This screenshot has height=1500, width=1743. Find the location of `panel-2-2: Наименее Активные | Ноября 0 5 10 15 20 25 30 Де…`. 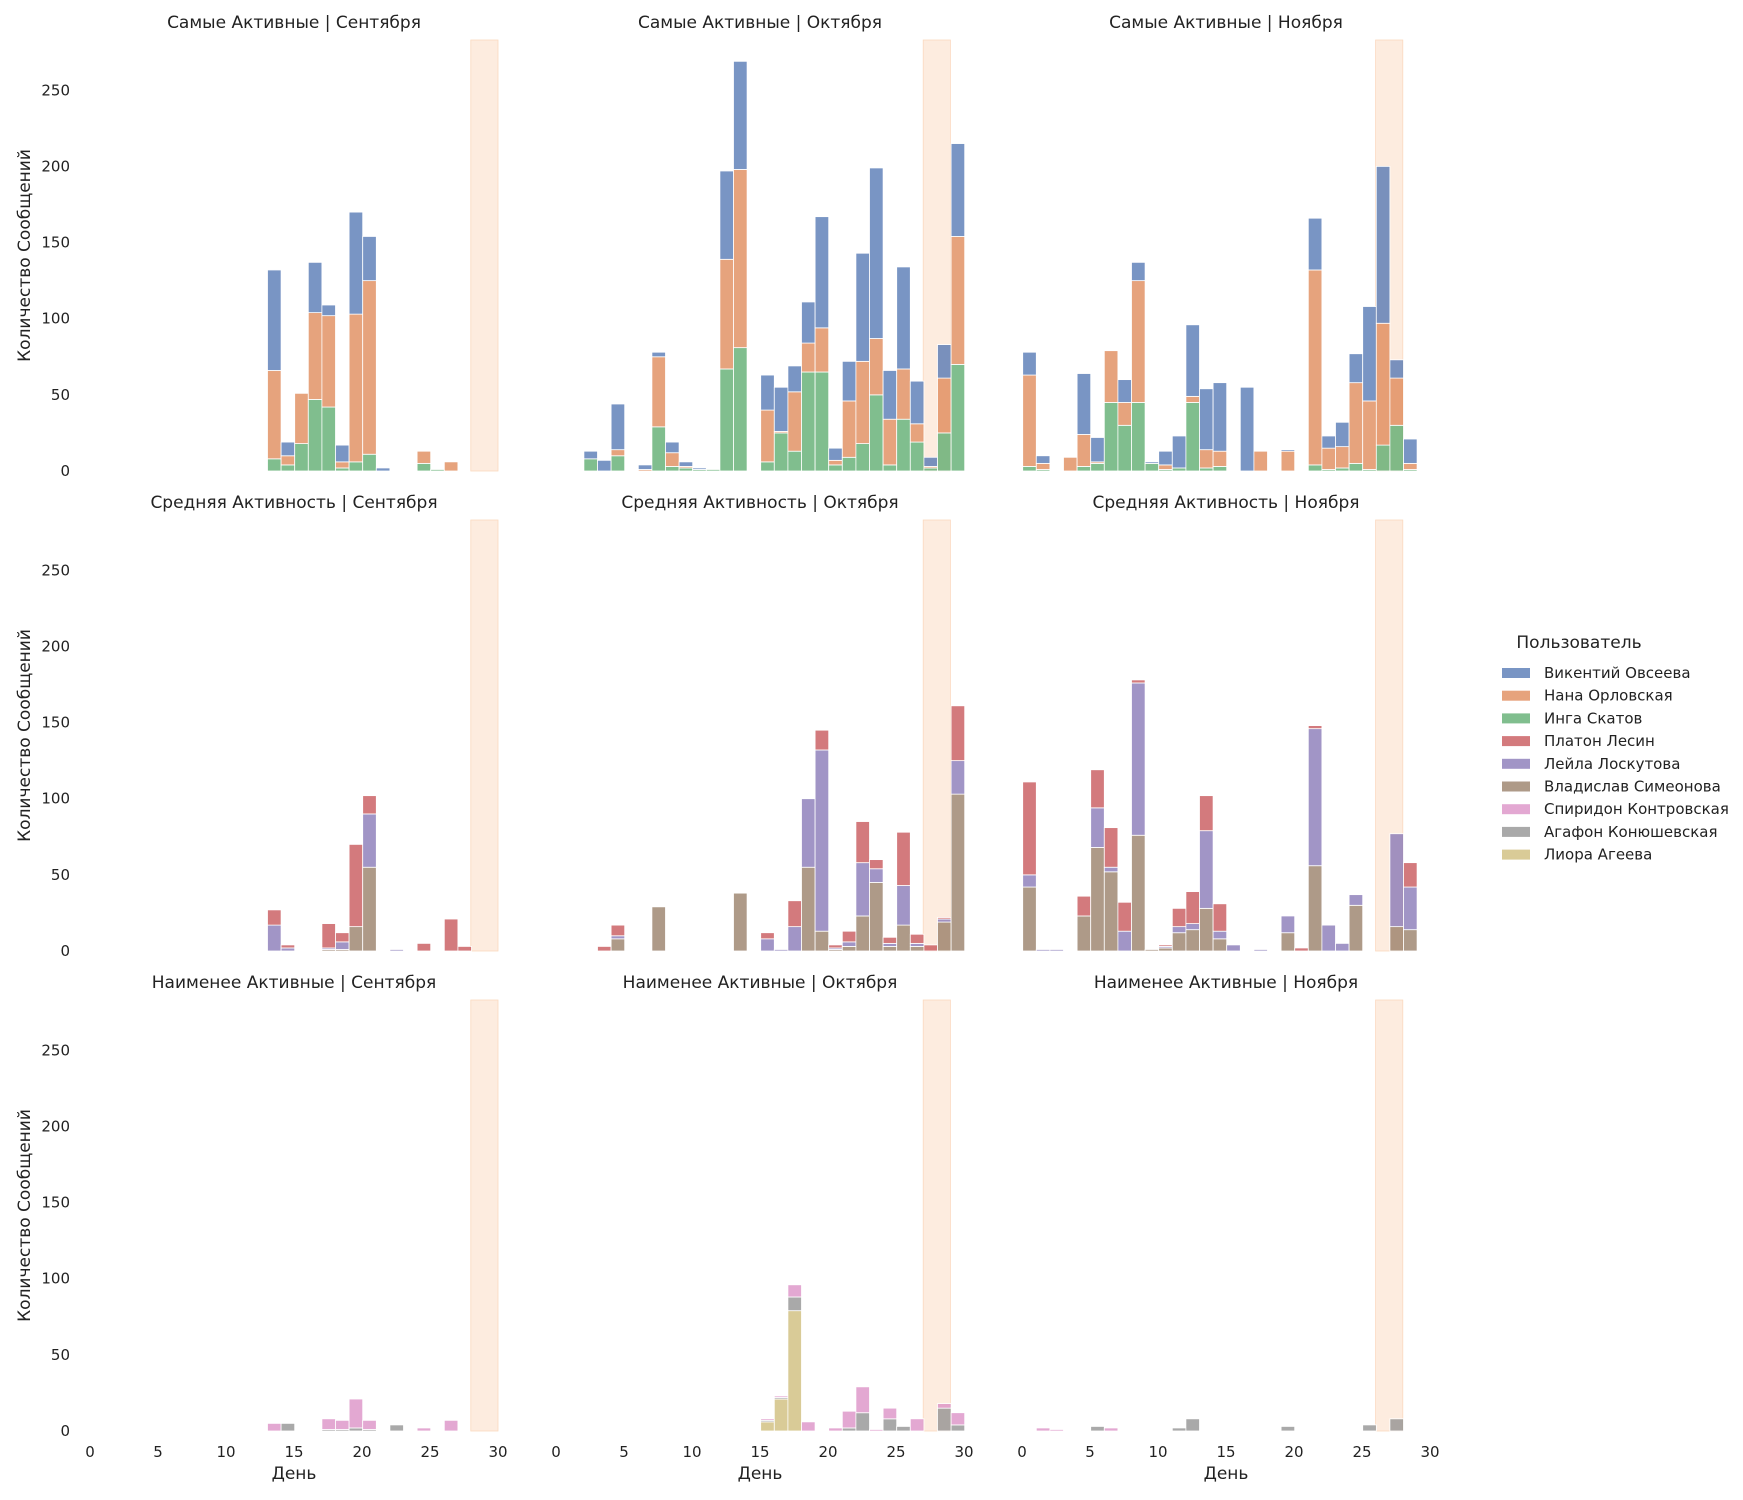

panel-2-2: Наименее Активные | Ноября 0 5 10 15 20 25 30 Де… is located at coordinates (1228, 1228).